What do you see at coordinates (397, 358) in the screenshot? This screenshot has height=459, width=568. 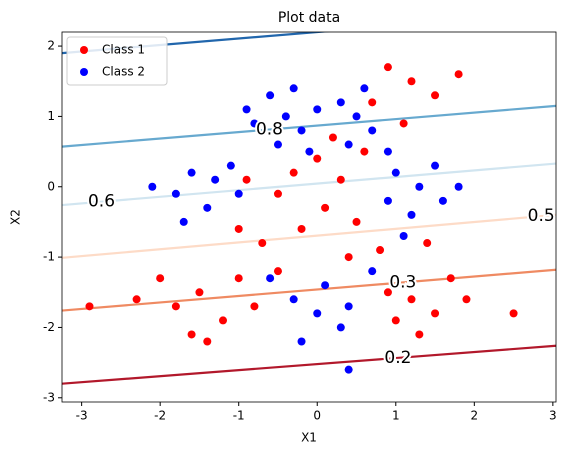 I see `contour-label: 0.2` at bounding box center [397, 358].